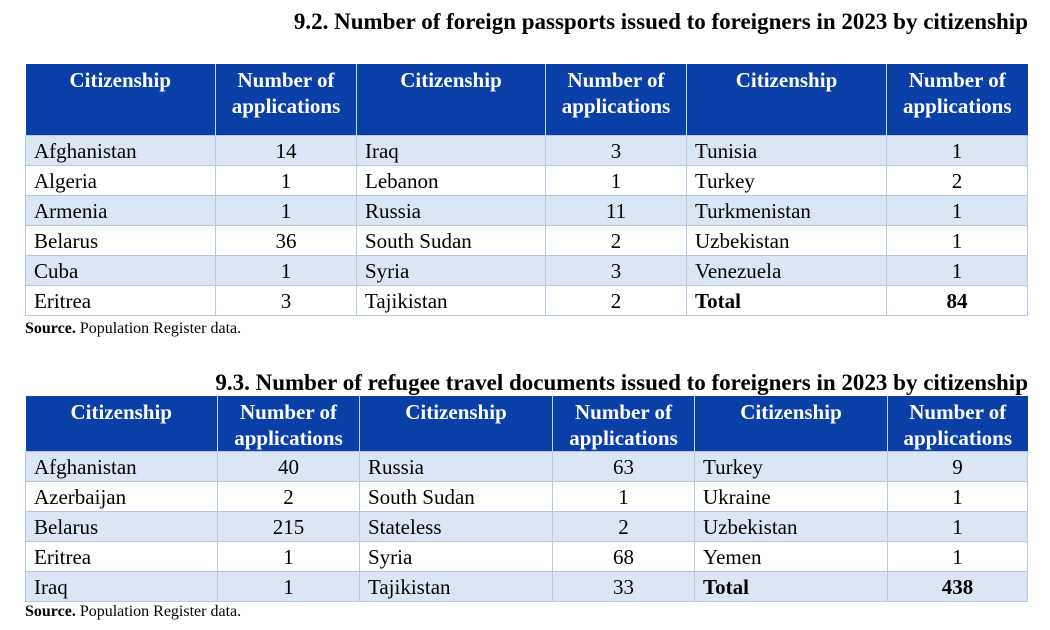 This screenshot has width=1050, height=630. I want to click on table-cell: Stateless, so click(456, 526).